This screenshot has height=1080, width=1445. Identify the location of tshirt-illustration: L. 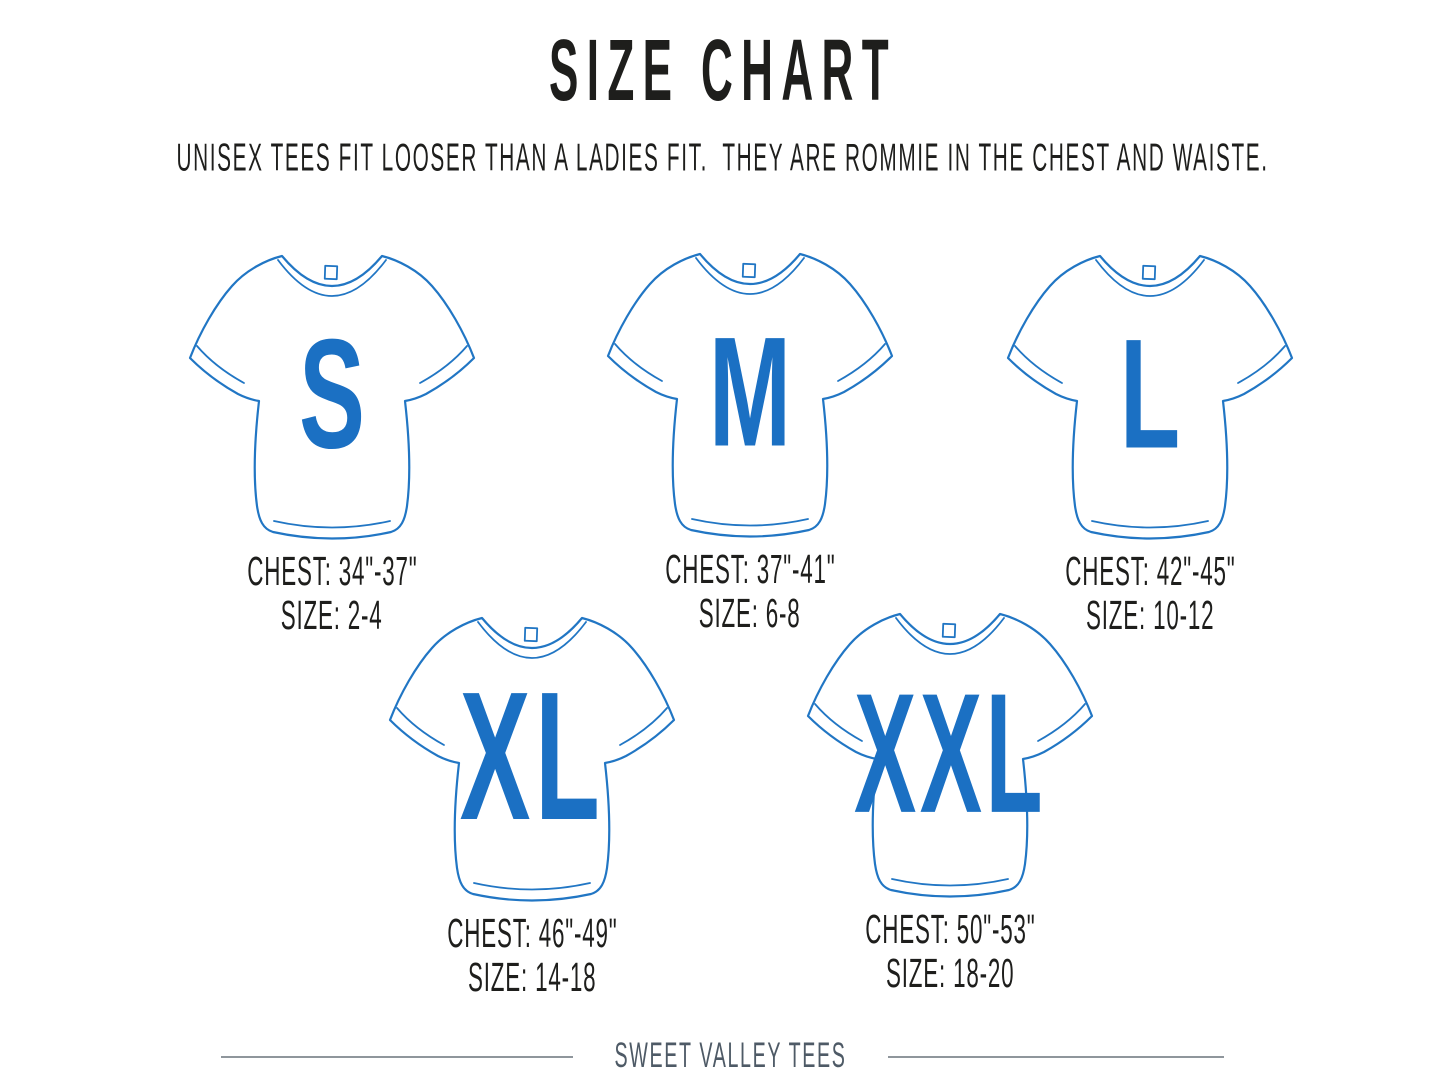
(1150, 395).